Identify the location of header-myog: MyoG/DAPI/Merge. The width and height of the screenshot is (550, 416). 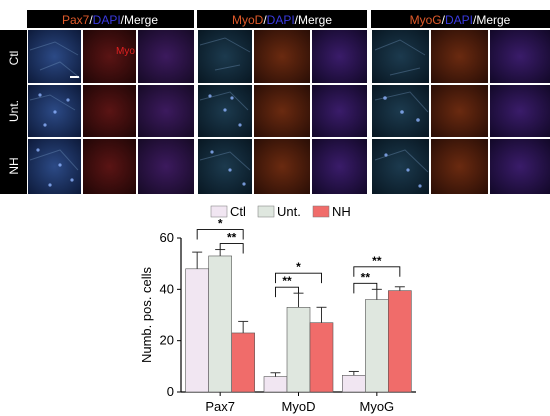
(460, 20).